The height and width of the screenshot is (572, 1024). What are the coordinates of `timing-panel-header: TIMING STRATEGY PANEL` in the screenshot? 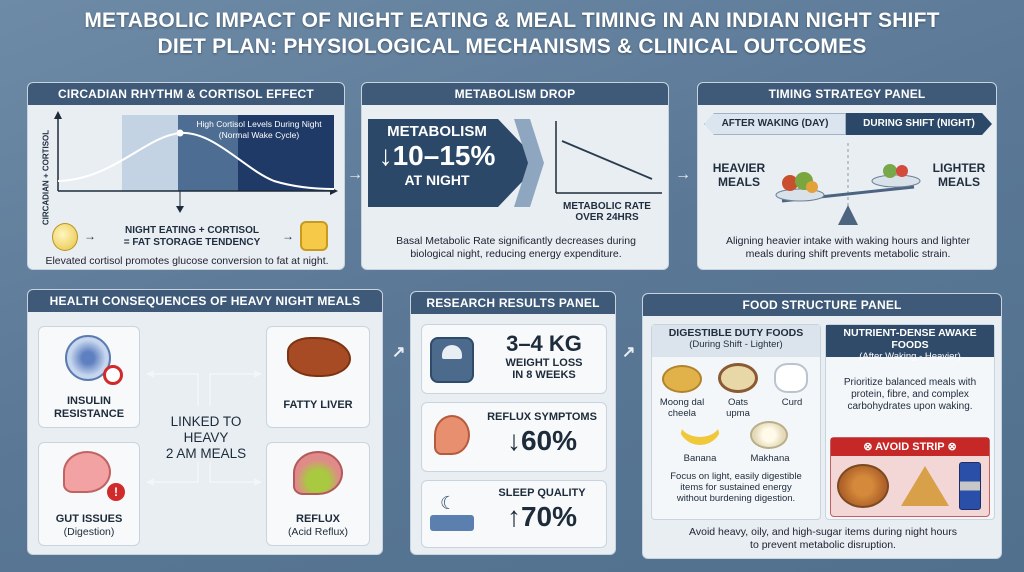 It's located at (847, 94).